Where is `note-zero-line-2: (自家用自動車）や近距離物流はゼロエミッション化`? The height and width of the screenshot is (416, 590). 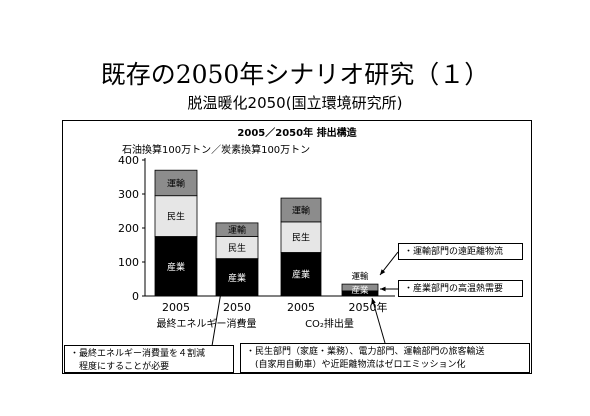
note-zero-line-2: (自家用自動車）や近距離物流はゼロエミッション化 is located at coordinates (356, 365).